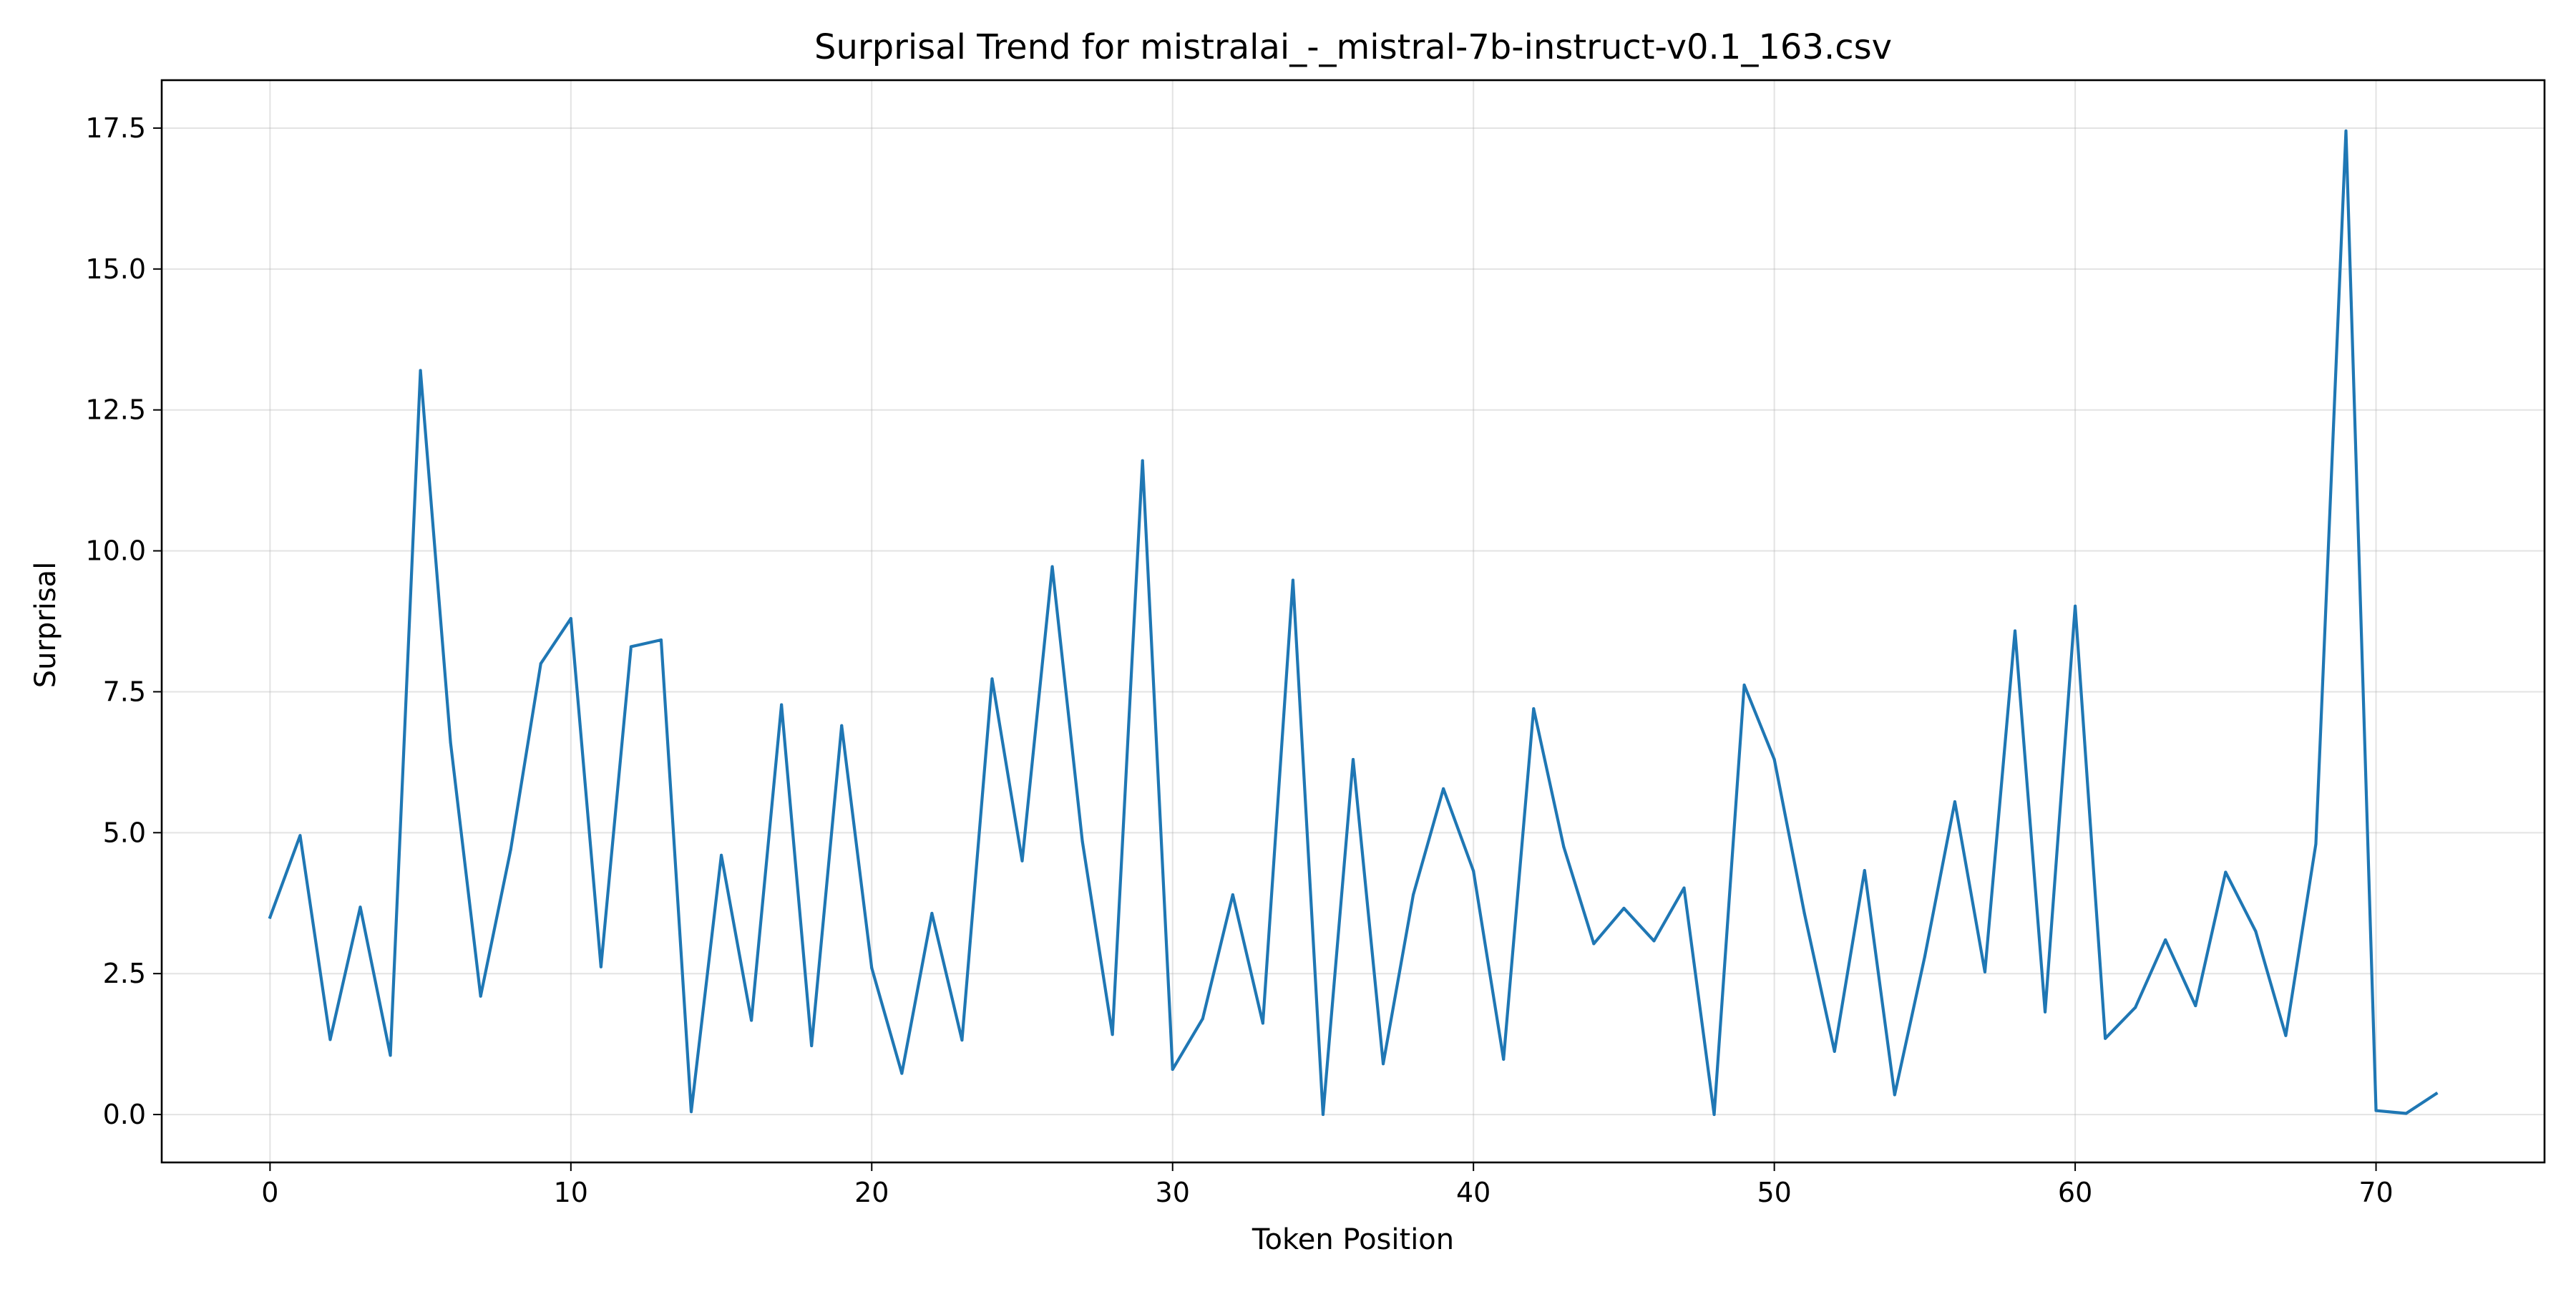  Describe the element at coordinates (45, 625) in the screenshot. I see `y-axis-label: Surprisal` at that location.